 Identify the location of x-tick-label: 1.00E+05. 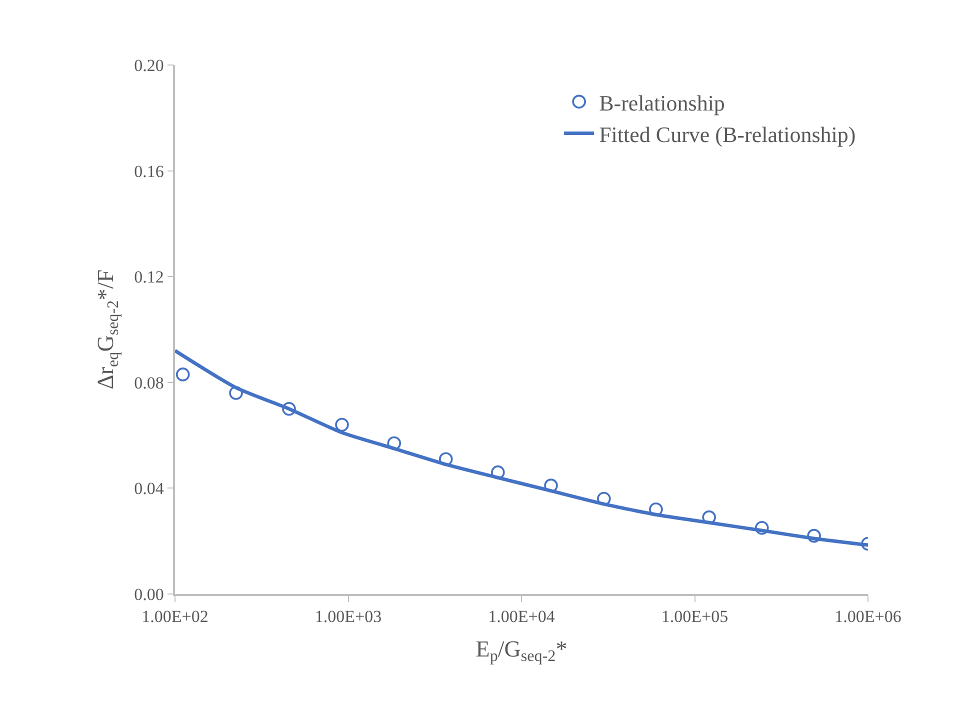
(694, 616).